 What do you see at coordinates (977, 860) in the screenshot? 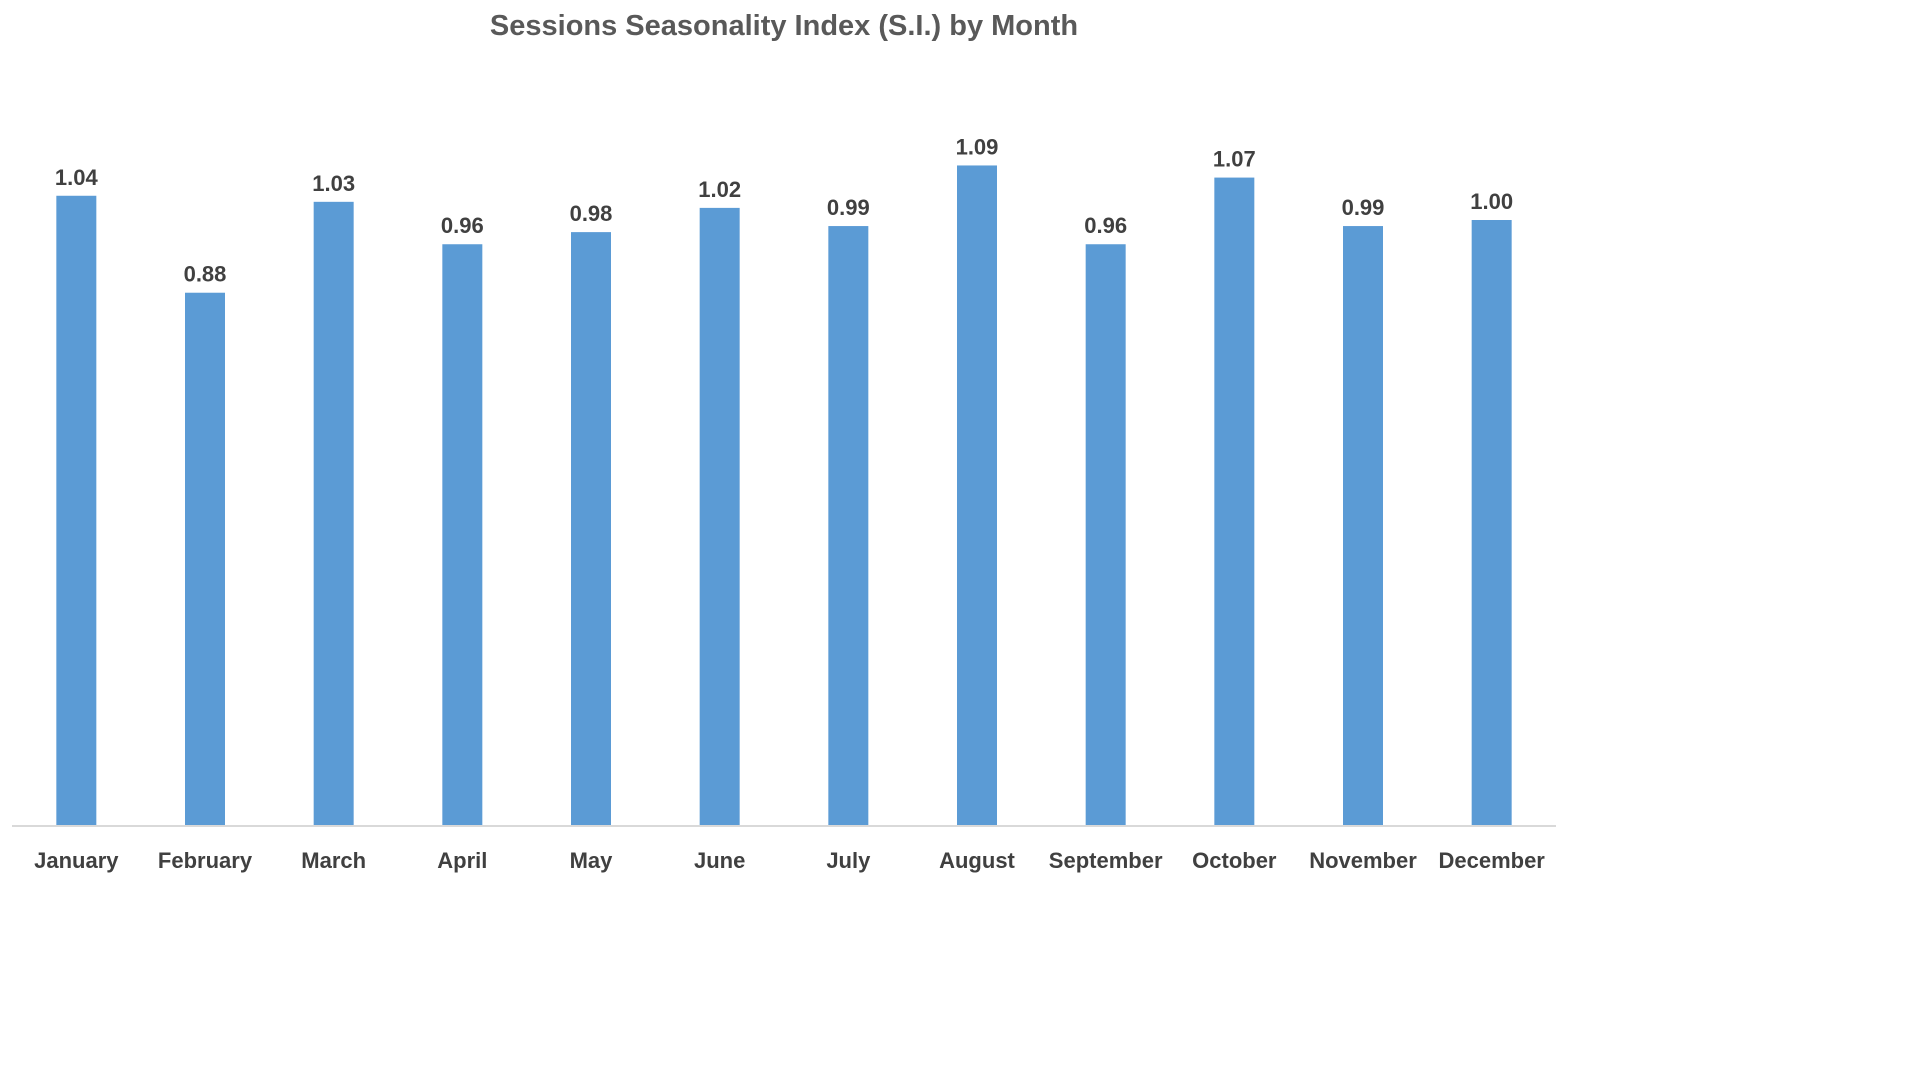
I see `x-tick-label-august: August` at bounding box center [977, 860].